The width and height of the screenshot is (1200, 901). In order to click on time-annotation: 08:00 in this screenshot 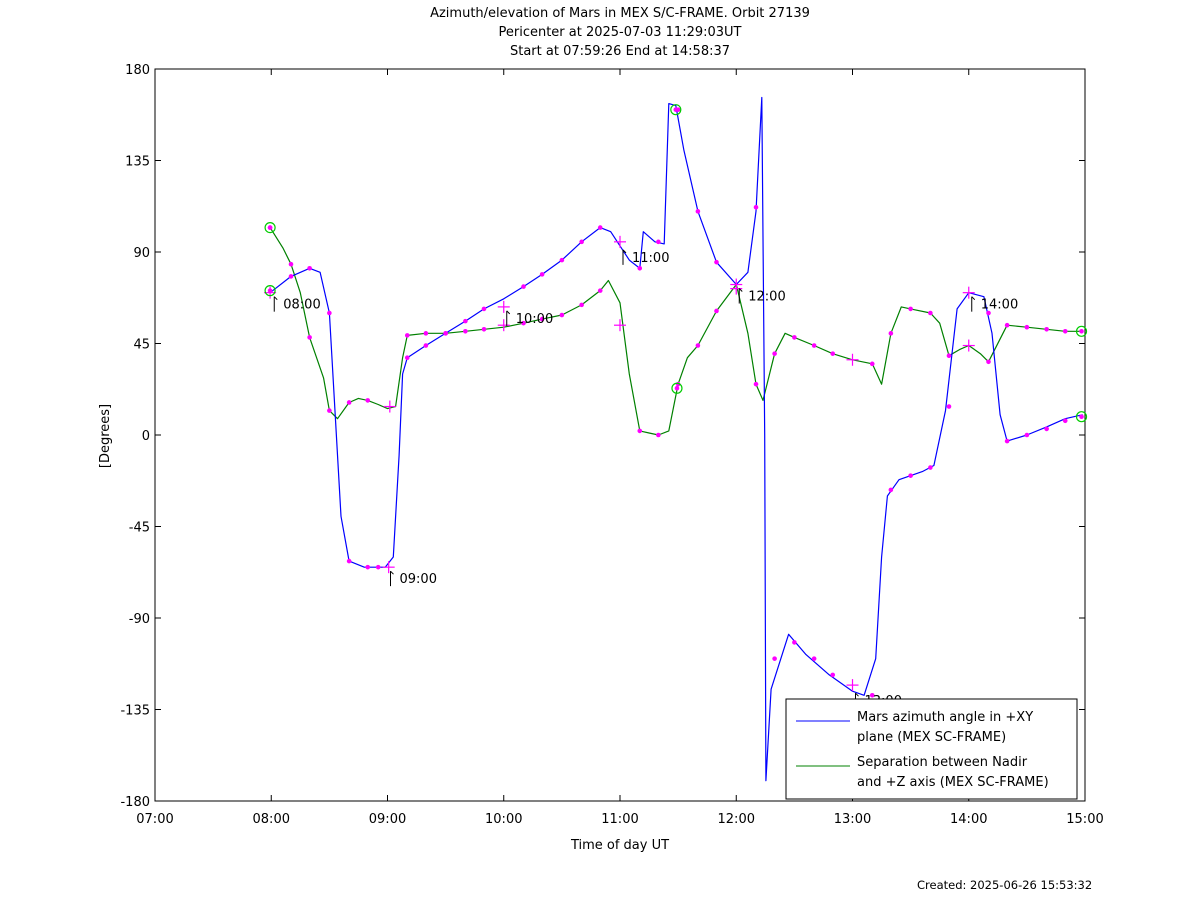, I will do `click(297, 304)`.